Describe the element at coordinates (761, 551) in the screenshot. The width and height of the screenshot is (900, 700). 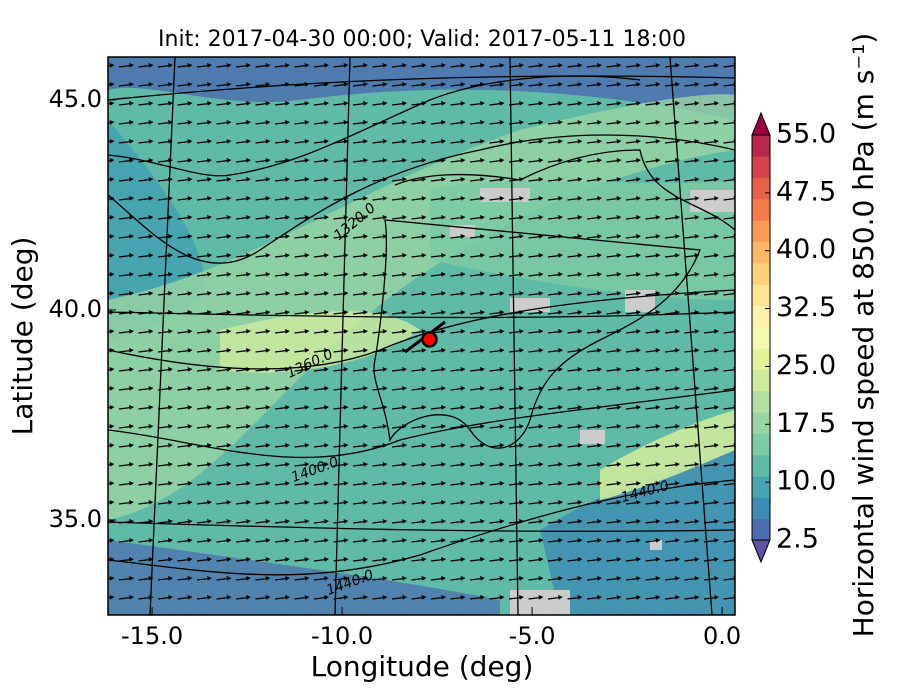
I see `colorbar-extend-min` at that location.